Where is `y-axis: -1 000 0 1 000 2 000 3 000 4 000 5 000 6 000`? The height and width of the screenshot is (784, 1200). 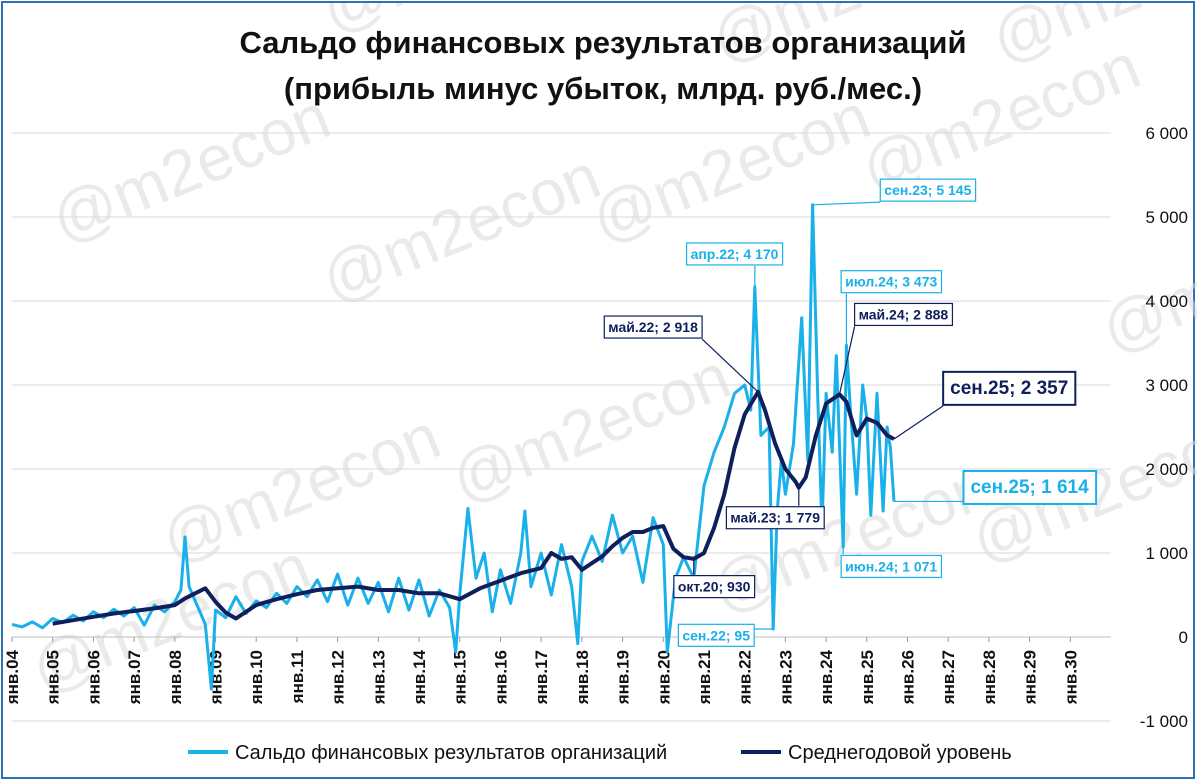
y-axis: -1 000 0 1 000 2 000 3 000 4 000 5 000 6 000 is located at coordinates (1164, 427).